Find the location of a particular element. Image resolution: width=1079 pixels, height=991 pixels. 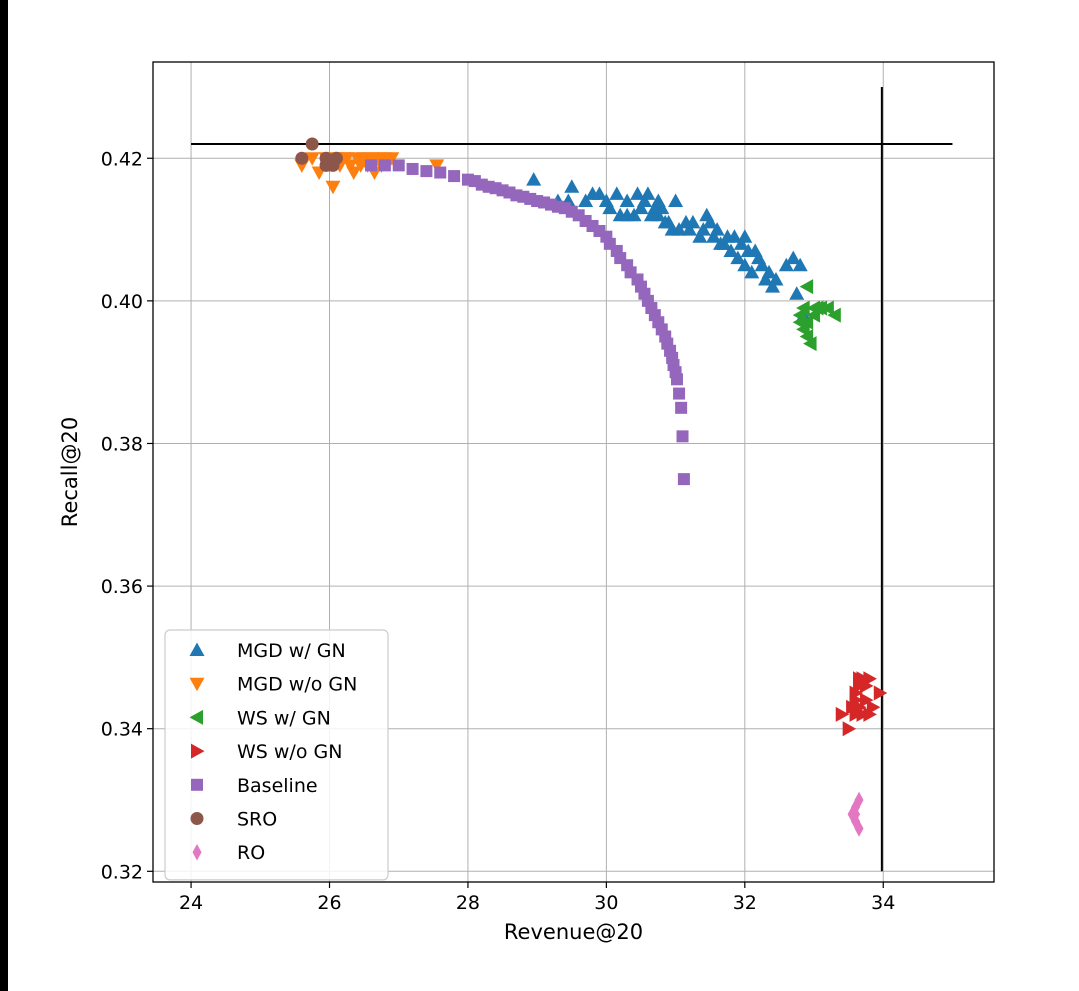

series-ws-w-o-gn is located at coordinates (861, 704).